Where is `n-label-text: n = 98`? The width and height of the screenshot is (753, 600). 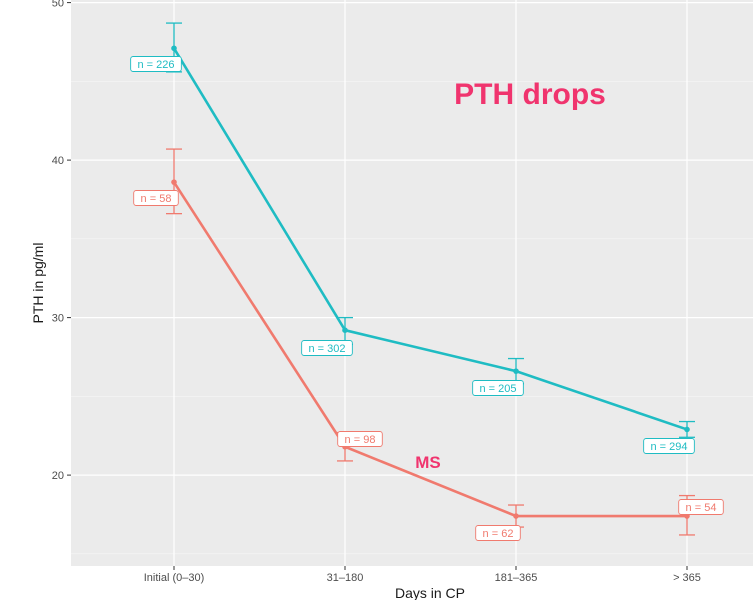
n-label-text: n = 98 is located at coordinates (360, 440).